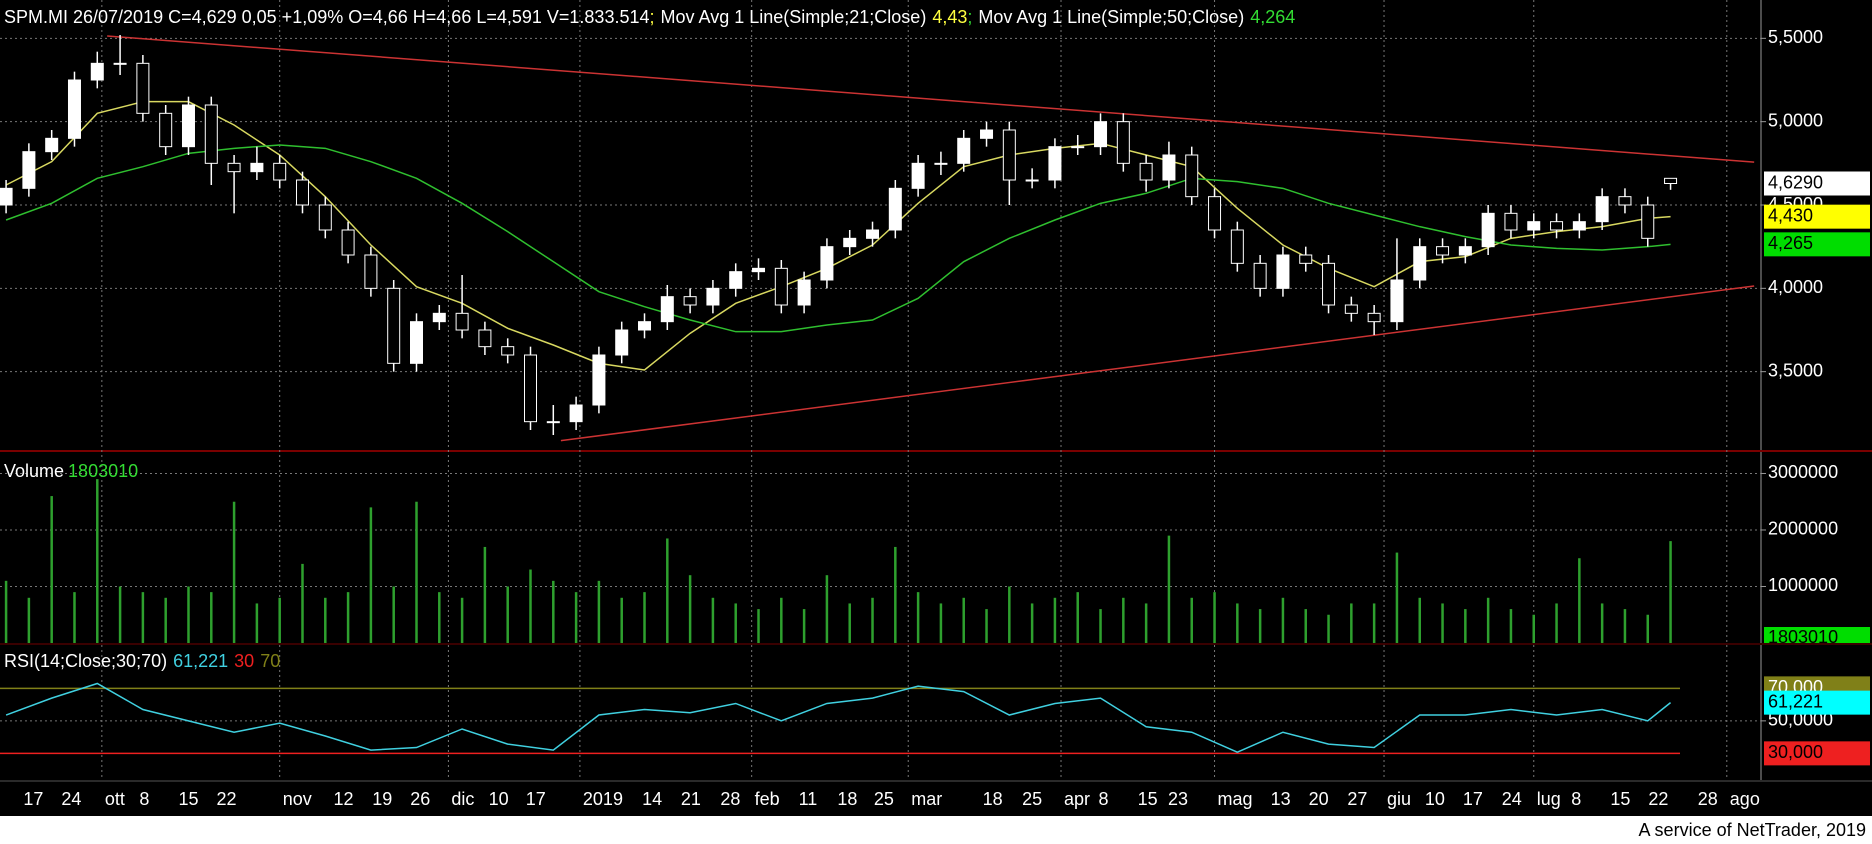  I want to click on y-tick-label: 5,0000, so click(1795, 120).